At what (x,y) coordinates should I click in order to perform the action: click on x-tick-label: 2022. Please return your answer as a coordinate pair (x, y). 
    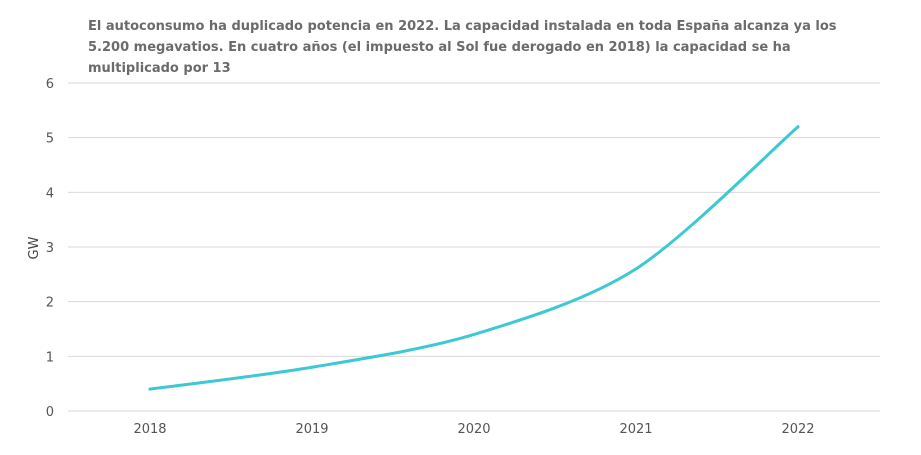
    Looking at the image, I should click on (797, 429).